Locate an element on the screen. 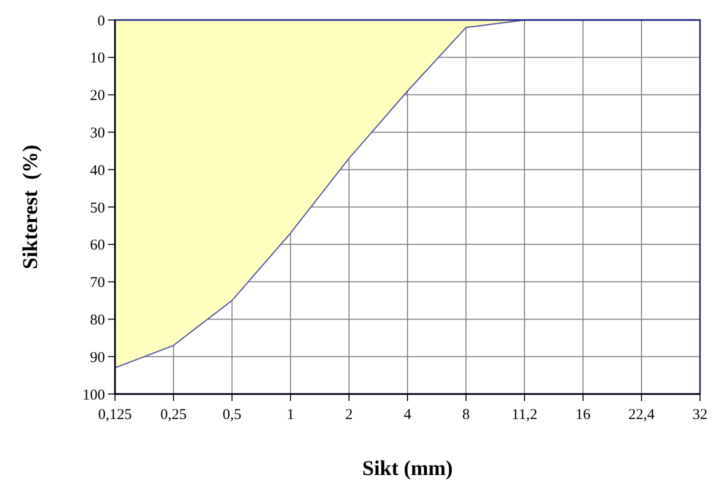 The image size is (714, 486). x-tick-label: 4 is located at coordinates (408, 415).